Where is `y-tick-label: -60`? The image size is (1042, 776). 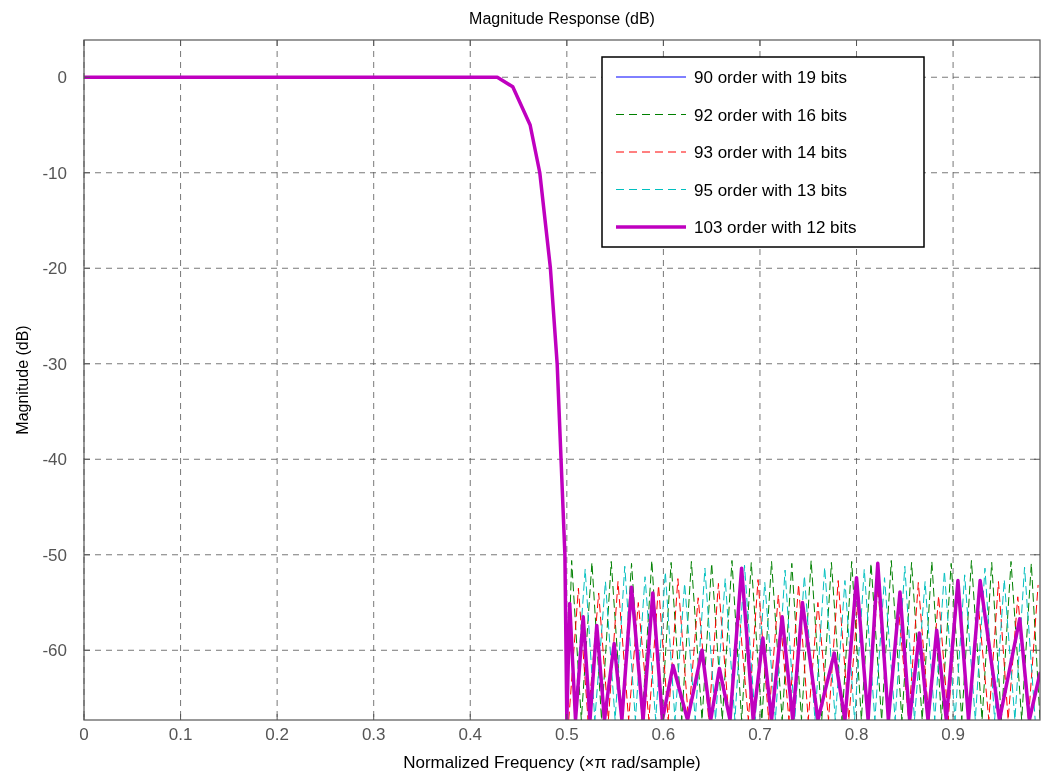 y-tick-label: -60 is located at coordinates (54, 651).